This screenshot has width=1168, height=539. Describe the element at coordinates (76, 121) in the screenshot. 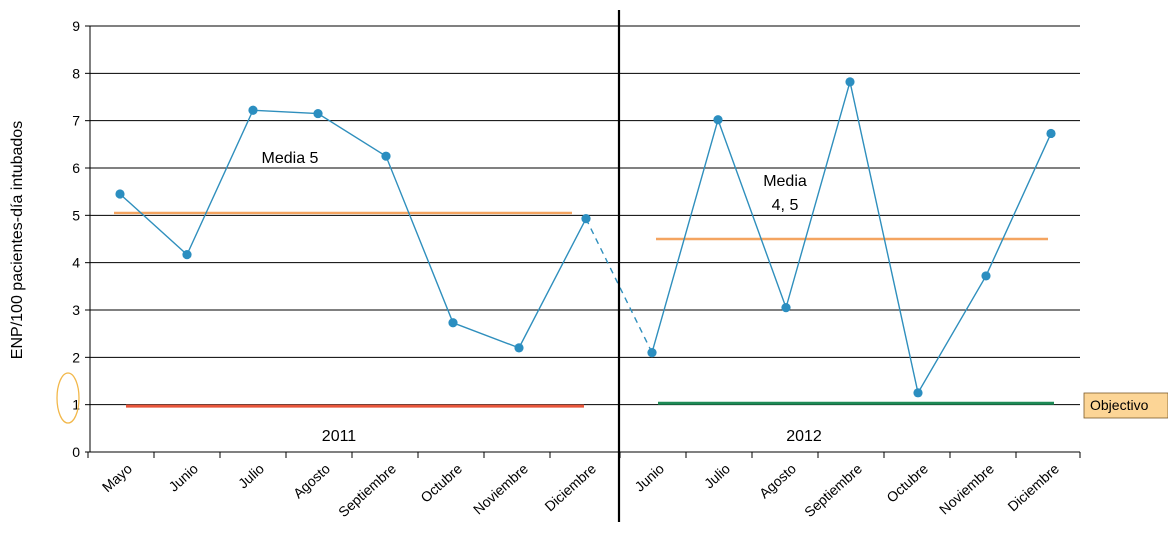

I see `y-tick-label: 7` at that location.